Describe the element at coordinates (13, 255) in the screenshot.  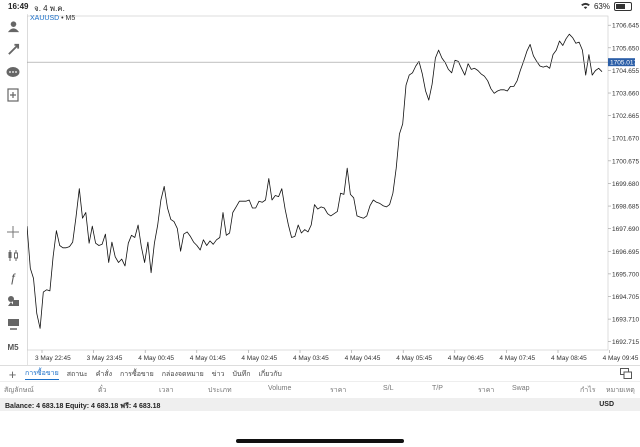
I see `candlestick-icon` at that location.